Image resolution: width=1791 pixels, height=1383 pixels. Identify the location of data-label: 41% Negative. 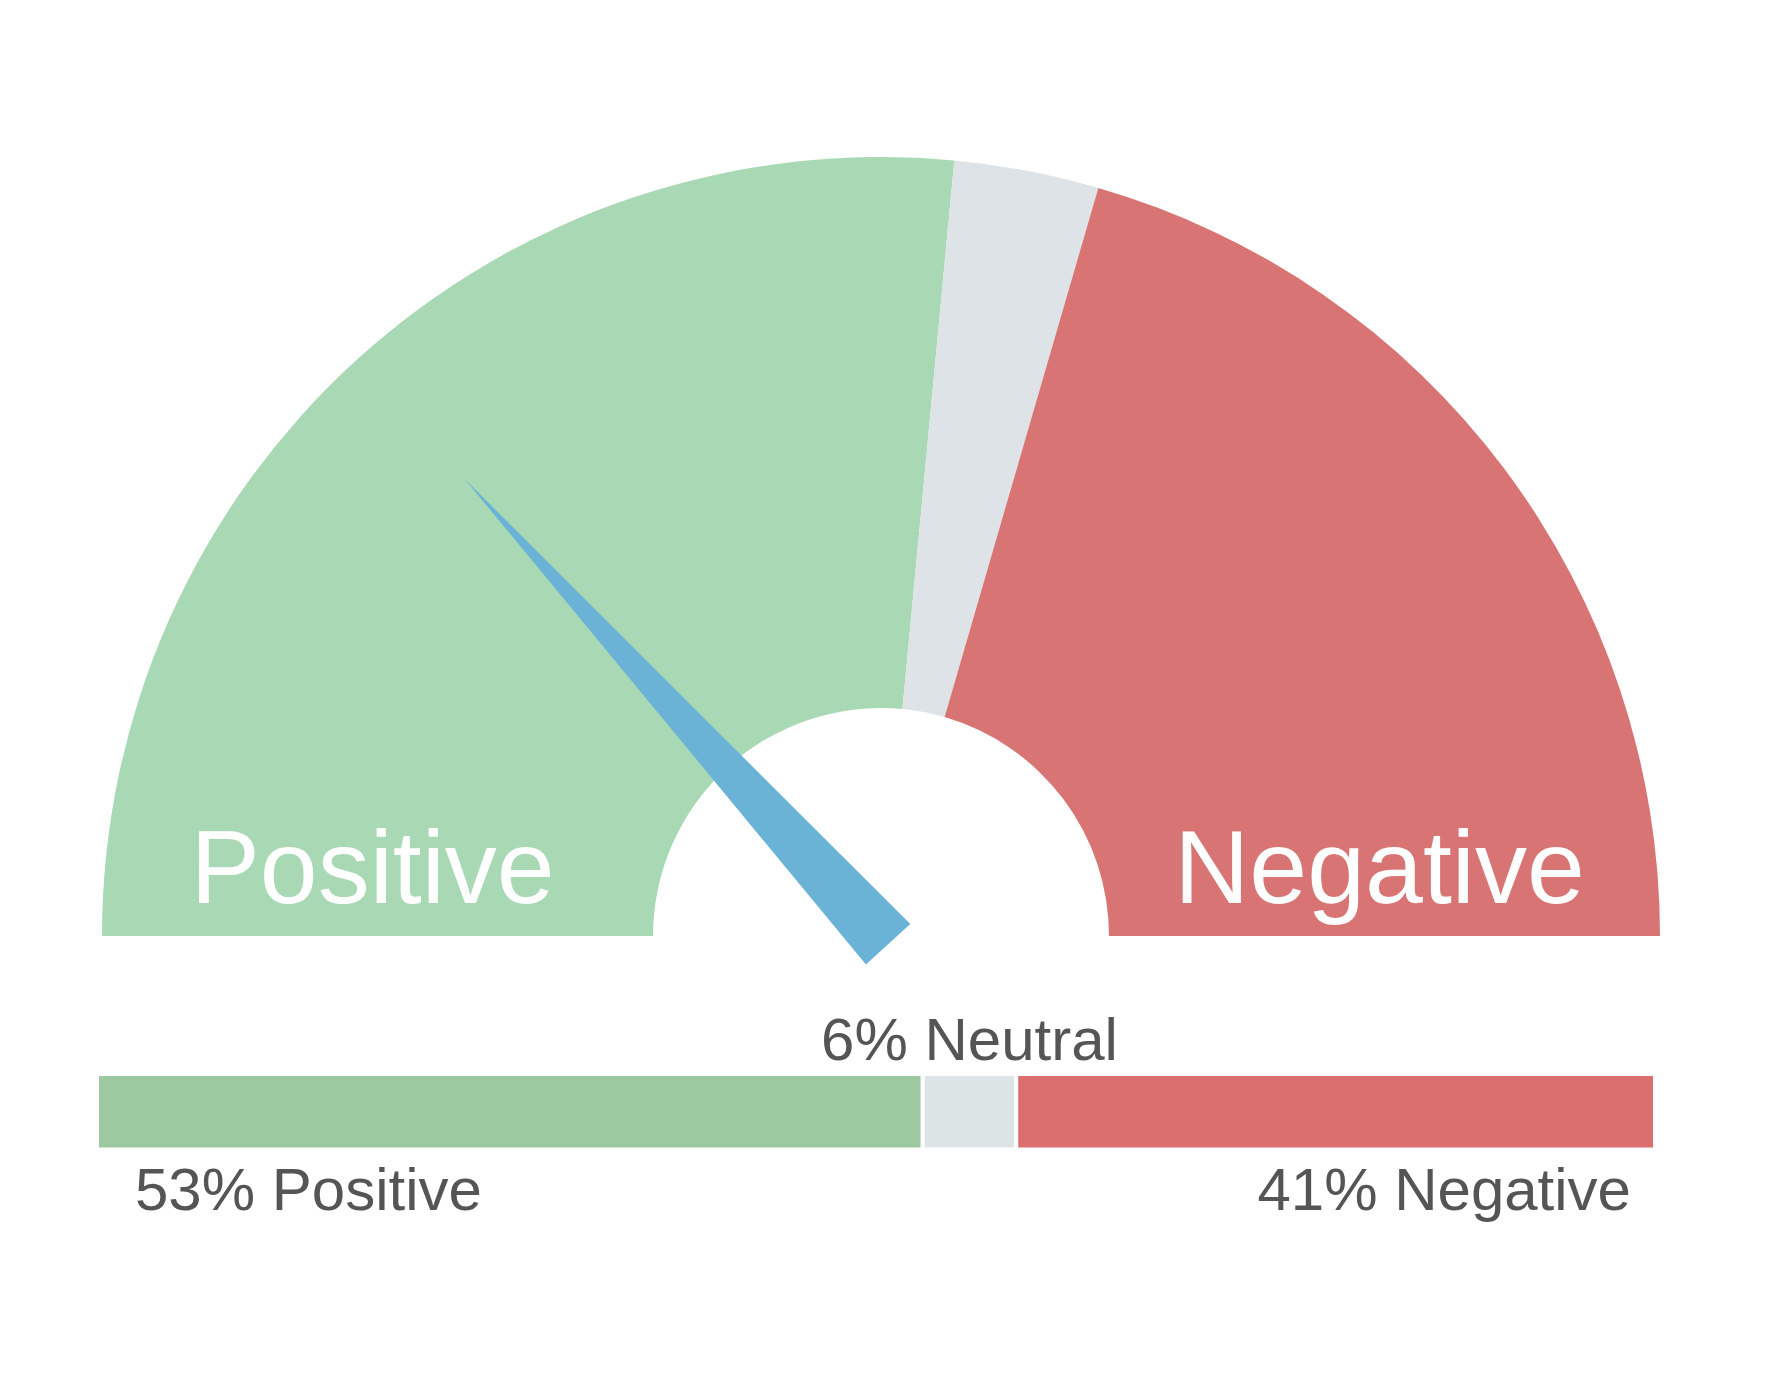
(1444, 1189).